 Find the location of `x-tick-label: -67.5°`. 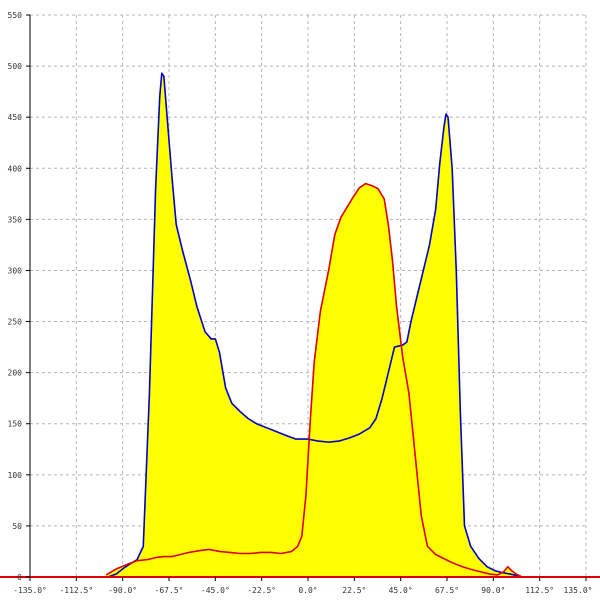

x-tick-label: -67.5° is located at coordinates (169, 590).